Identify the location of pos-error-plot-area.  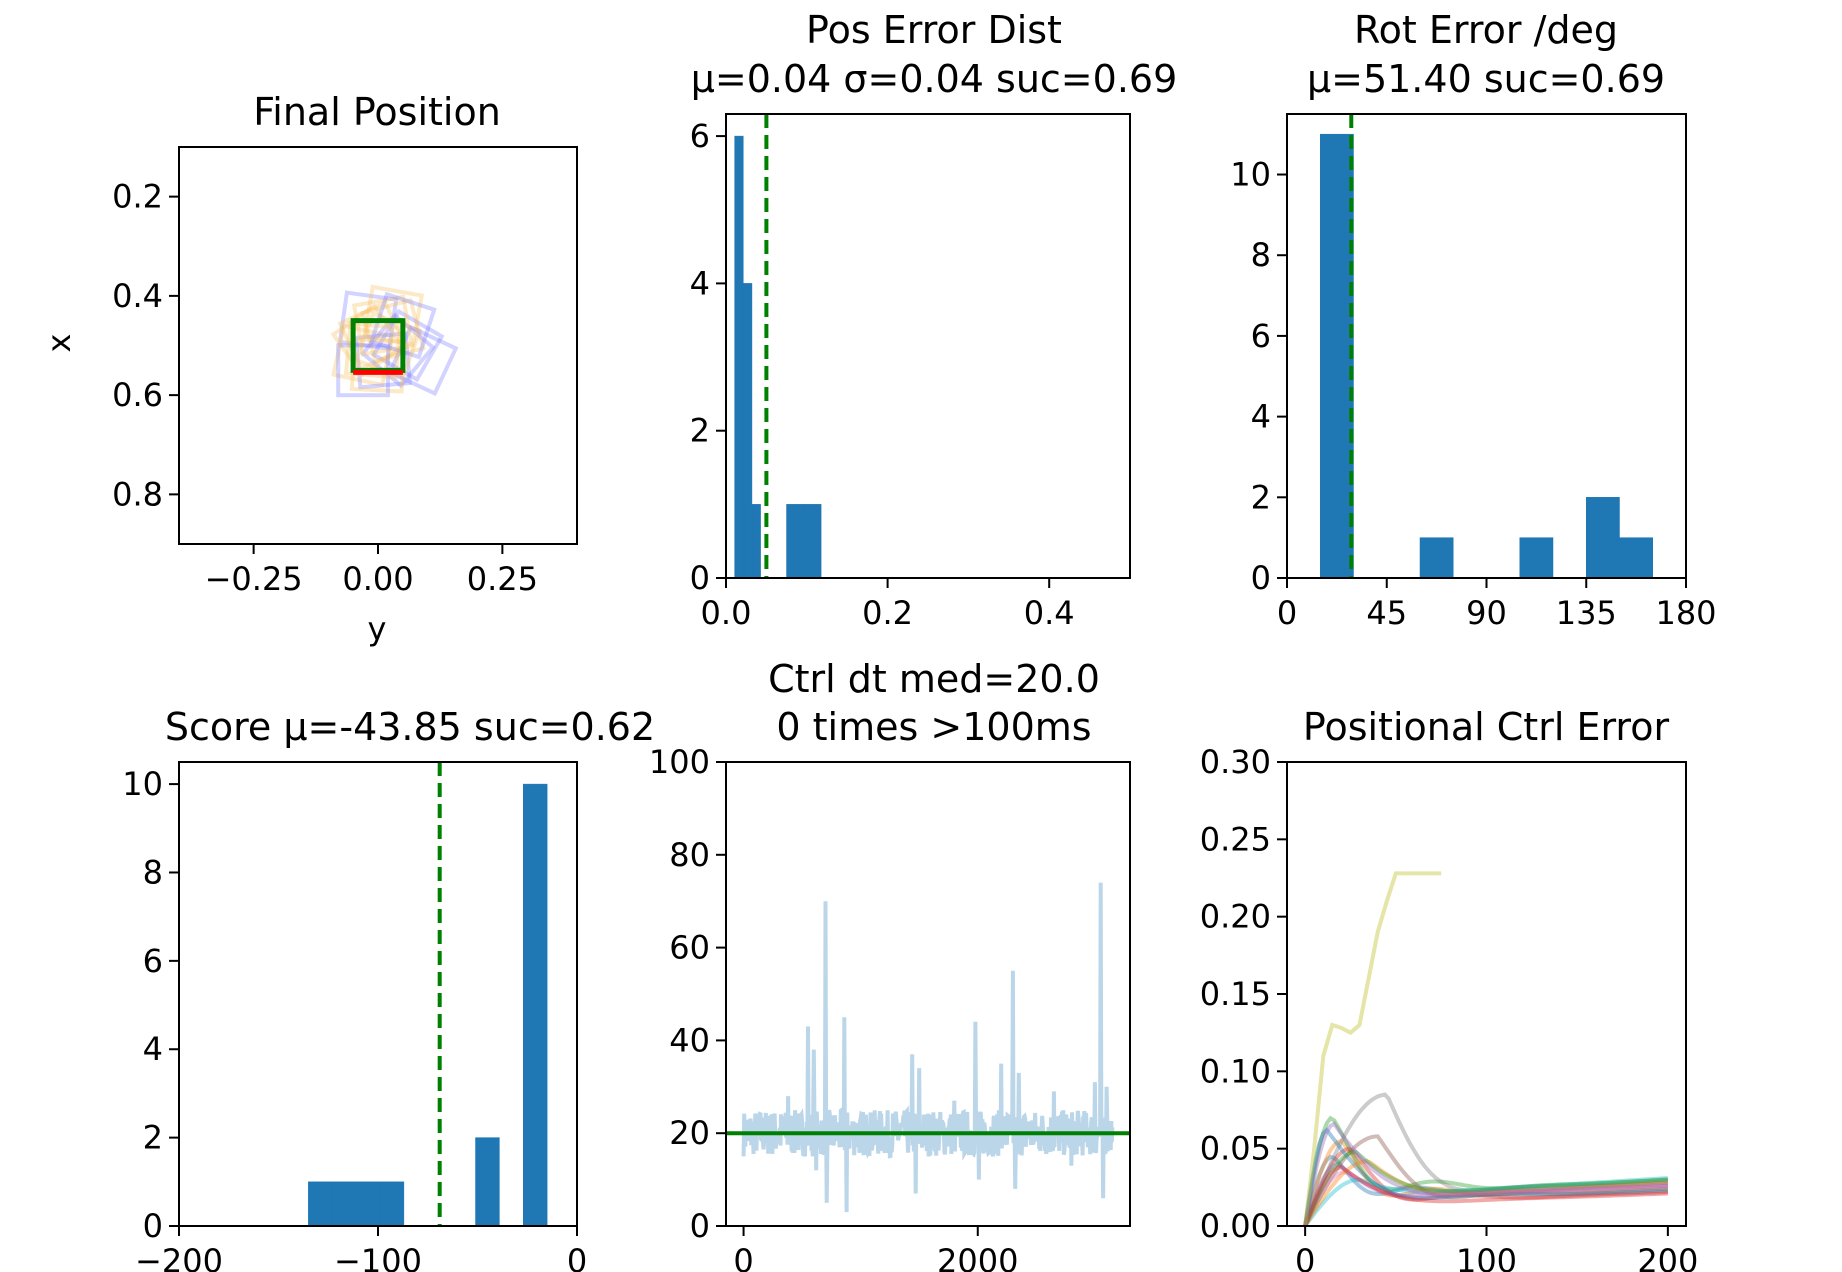
(928, 346).